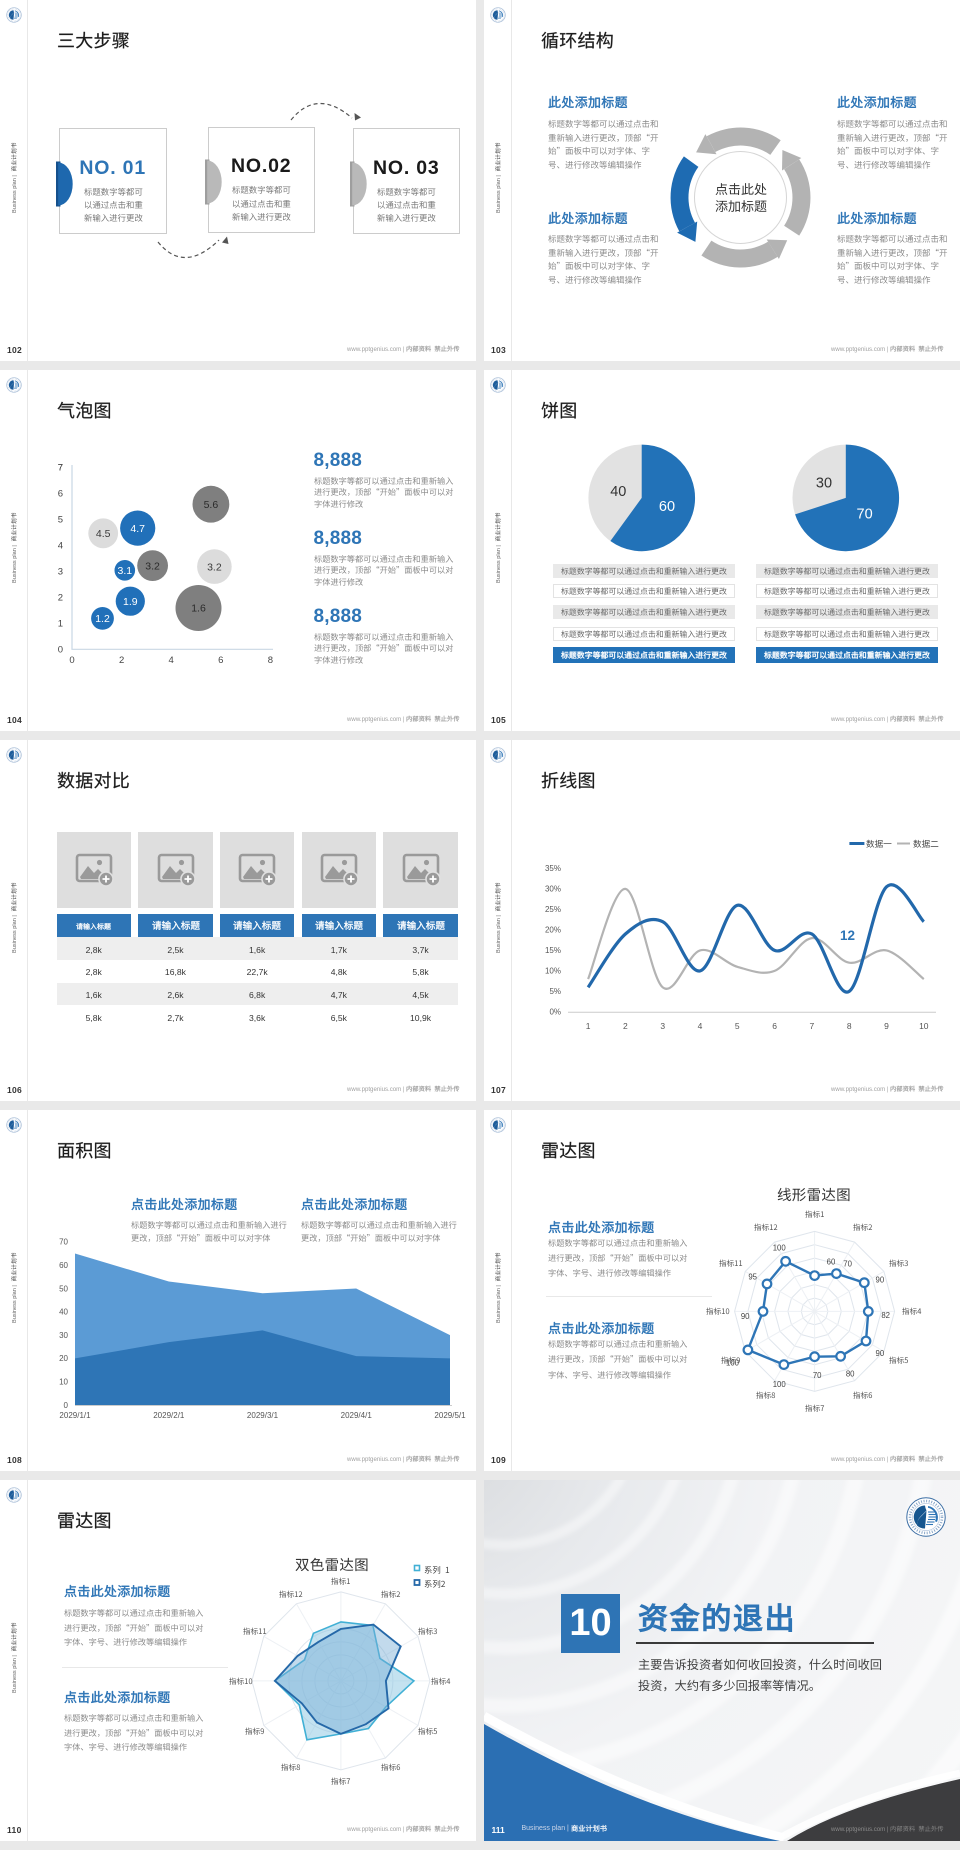  Describe the element at coordinates (450, 1415) in the screenshot. I see `svg-text: 2029/5/1` at that location.